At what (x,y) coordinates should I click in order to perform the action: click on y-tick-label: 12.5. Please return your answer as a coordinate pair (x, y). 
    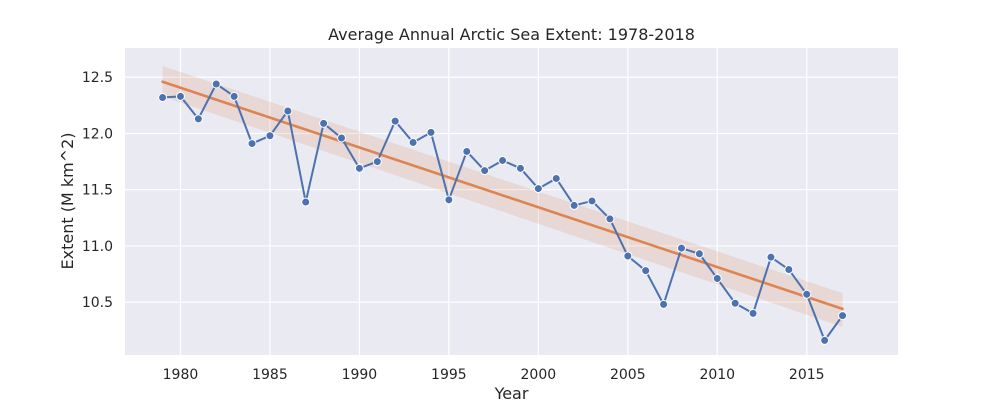
    Looking at the image, I should click on (97, 78).